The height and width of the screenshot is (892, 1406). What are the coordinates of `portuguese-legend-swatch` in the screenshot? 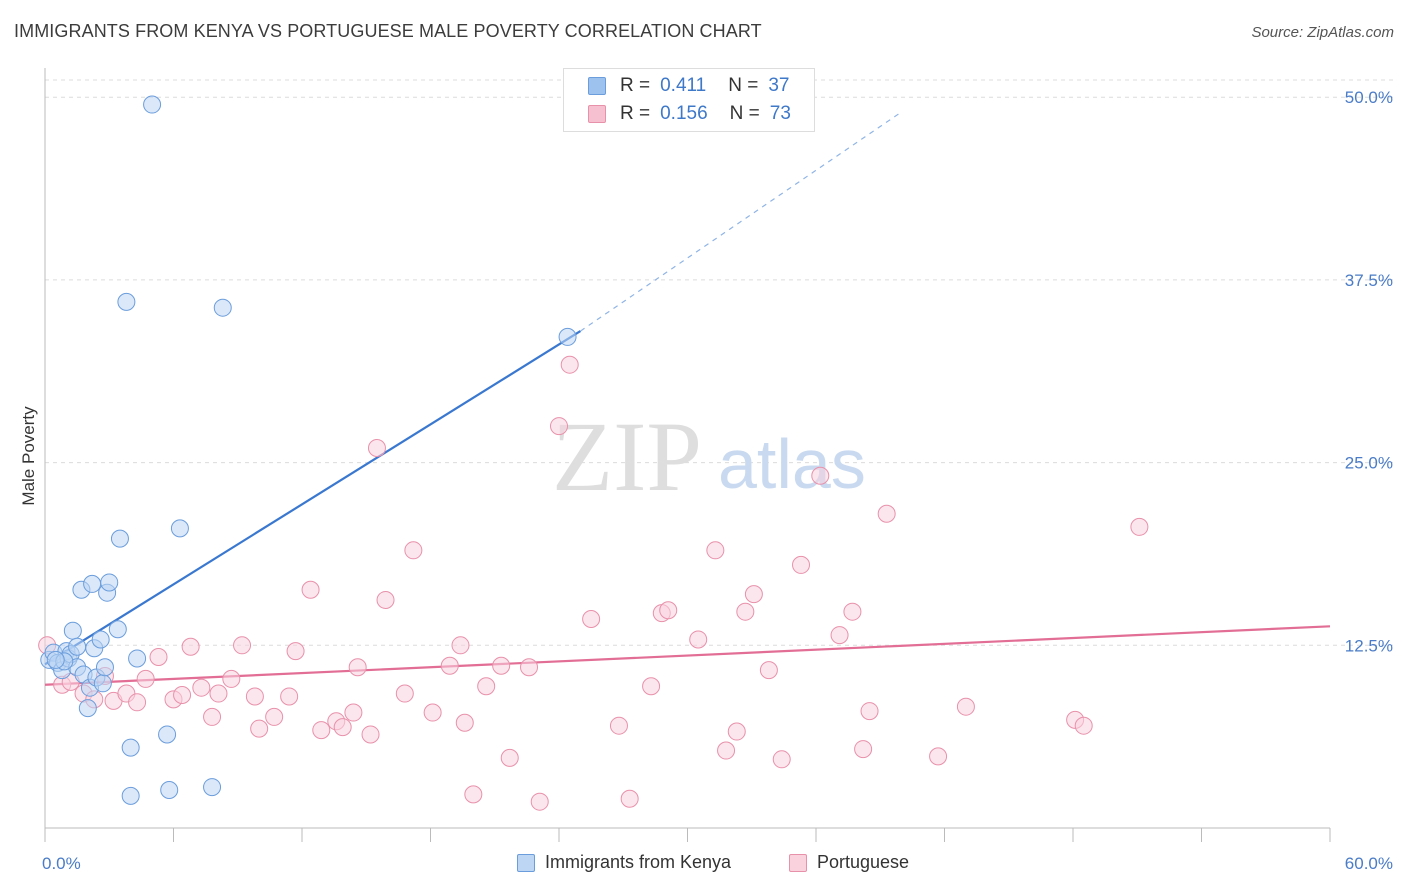 It's located at (798, 862).